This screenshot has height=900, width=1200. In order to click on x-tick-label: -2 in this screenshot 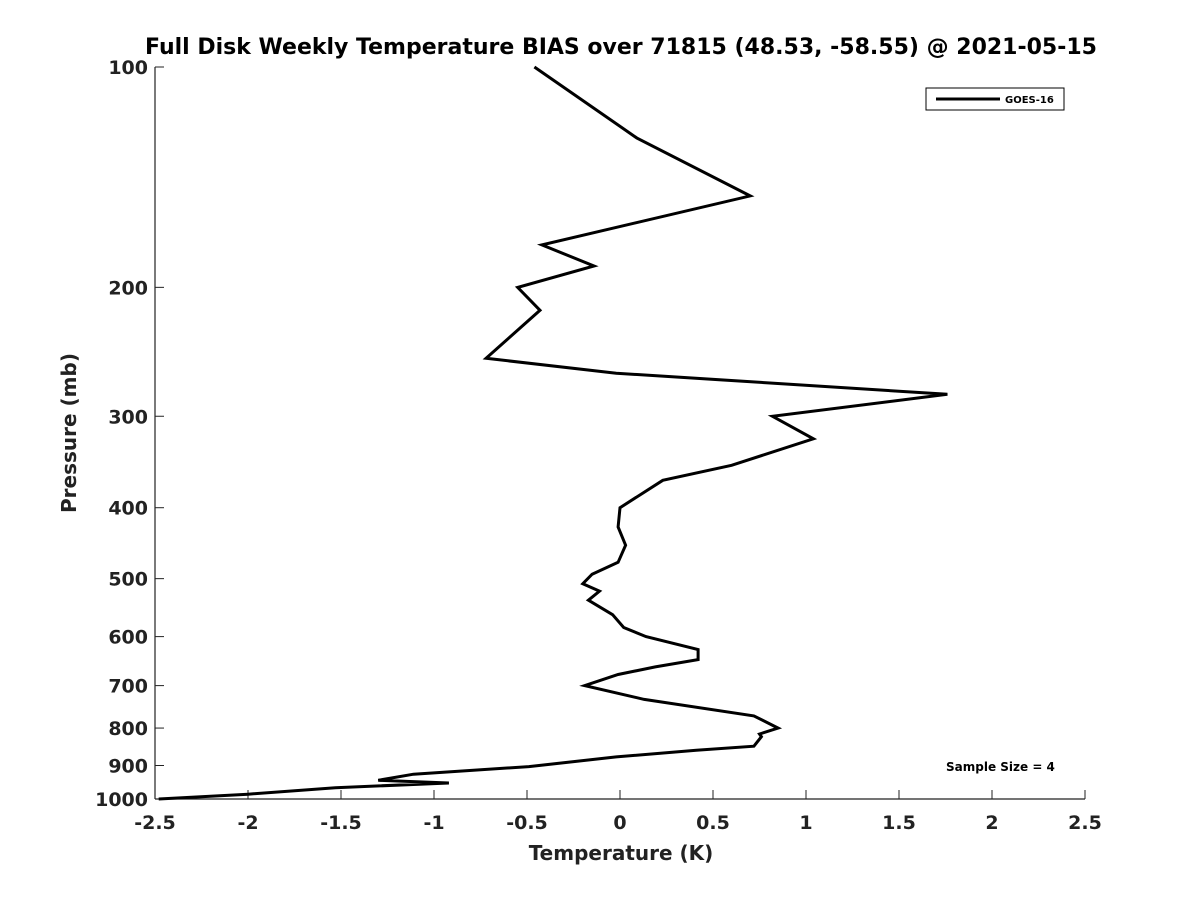, I will do `click(247, 823)`.